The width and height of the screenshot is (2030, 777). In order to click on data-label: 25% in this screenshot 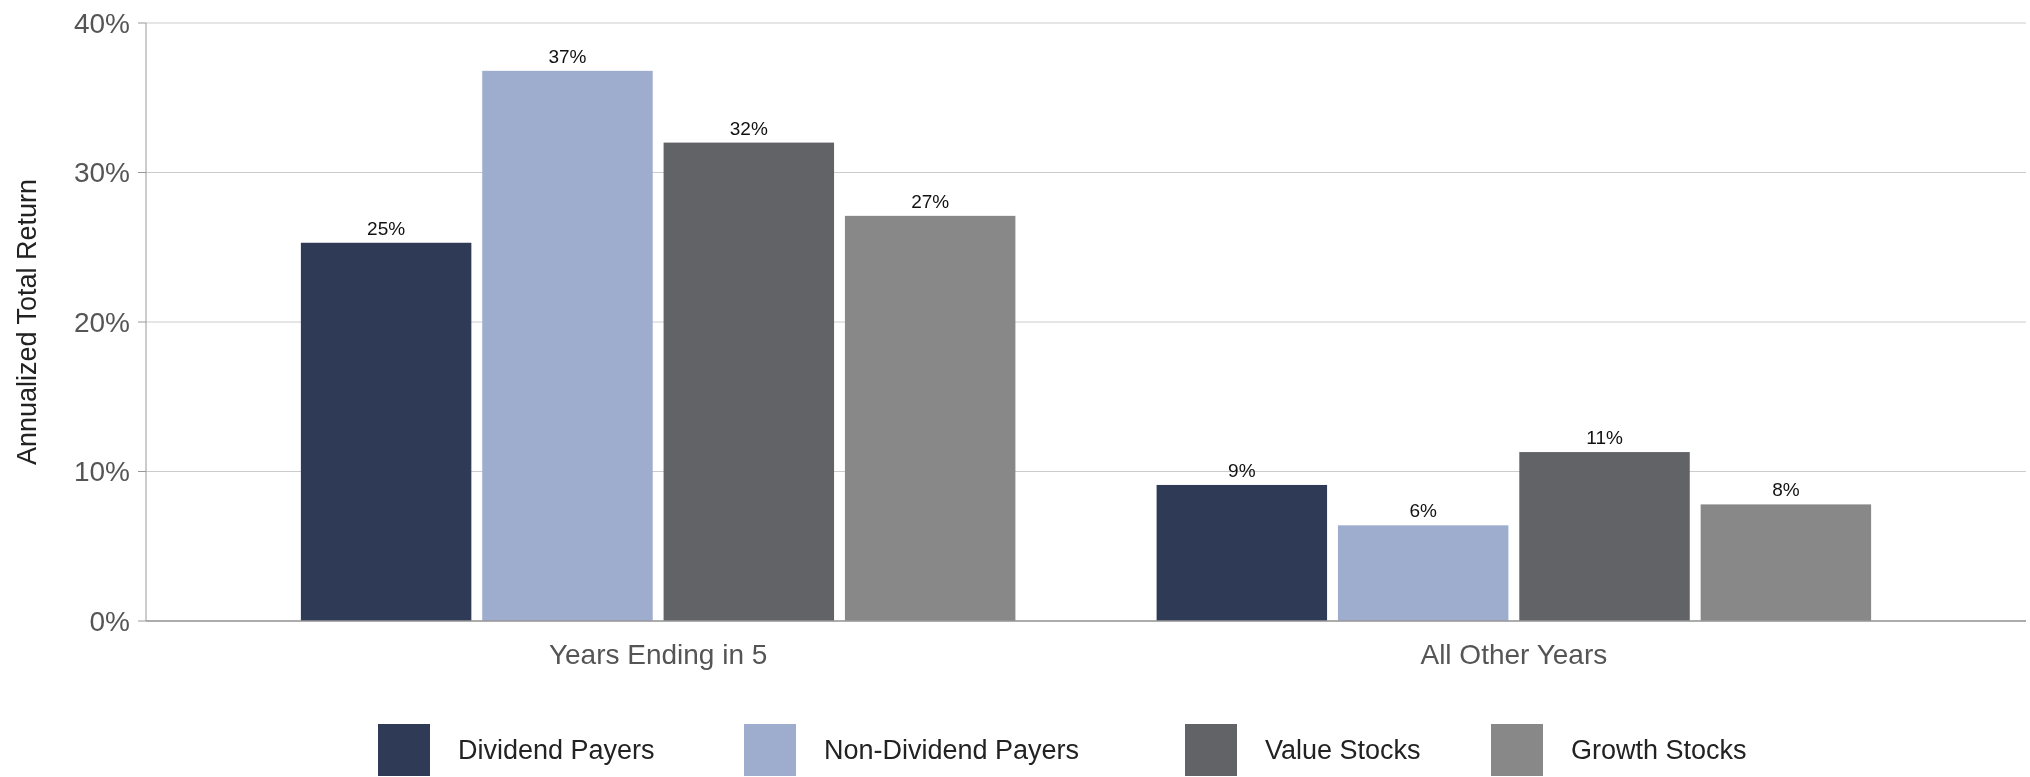, I will do `click(386, 228)`.